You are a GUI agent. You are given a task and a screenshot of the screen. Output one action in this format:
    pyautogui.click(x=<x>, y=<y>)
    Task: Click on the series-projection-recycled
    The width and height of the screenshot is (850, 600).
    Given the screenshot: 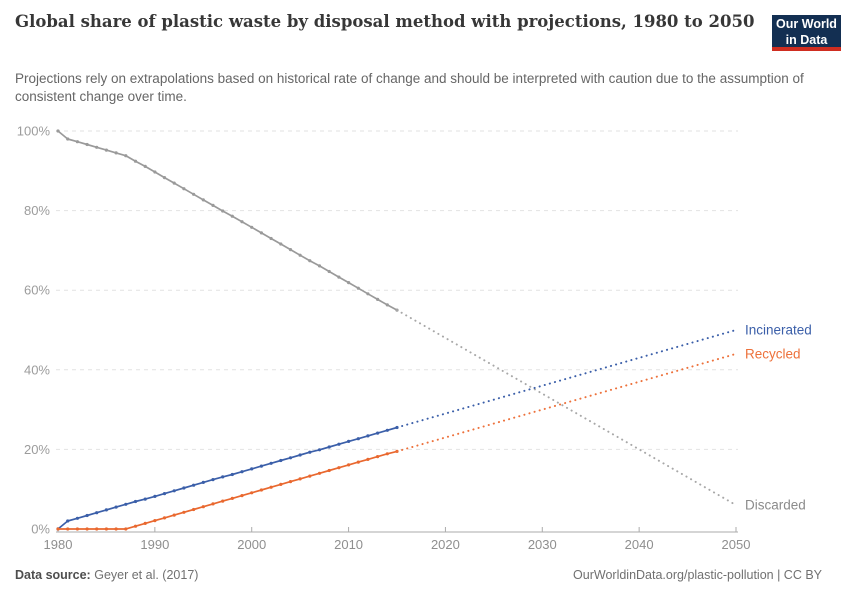 What is the action you would take?
    pyautogui.click(x=566, y=402)
    